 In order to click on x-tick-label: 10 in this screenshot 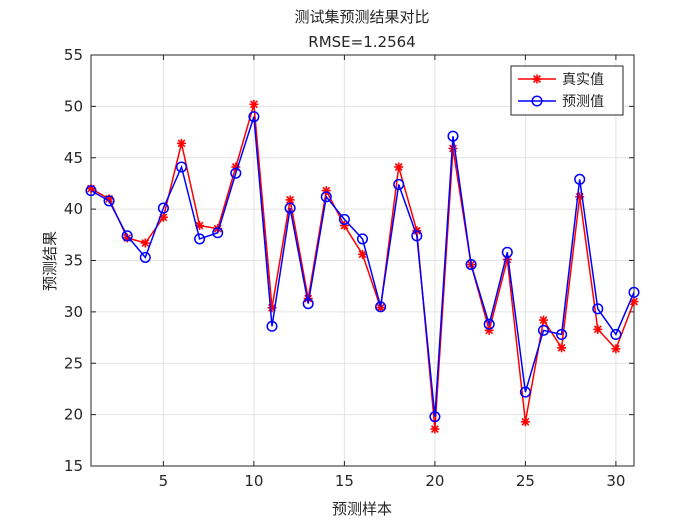, I will do `click(253, 481)`.